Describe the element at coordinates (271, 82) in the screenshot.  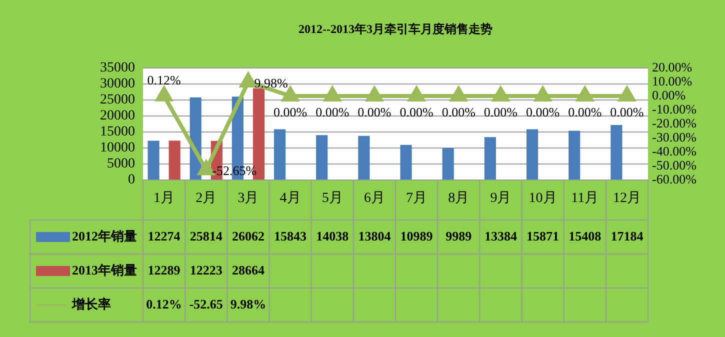
I see `data-label: 9.98%` at that location.